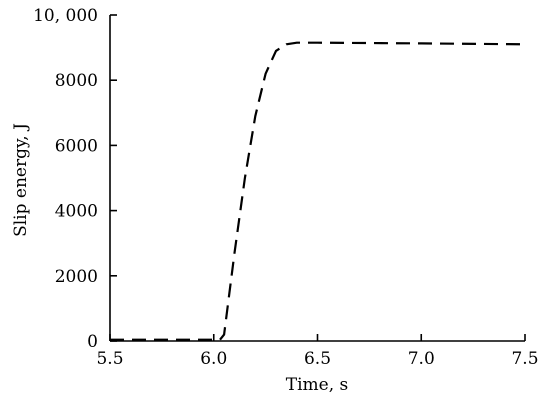  I want to click on y-tick-label: 6000, so click(76, 146).